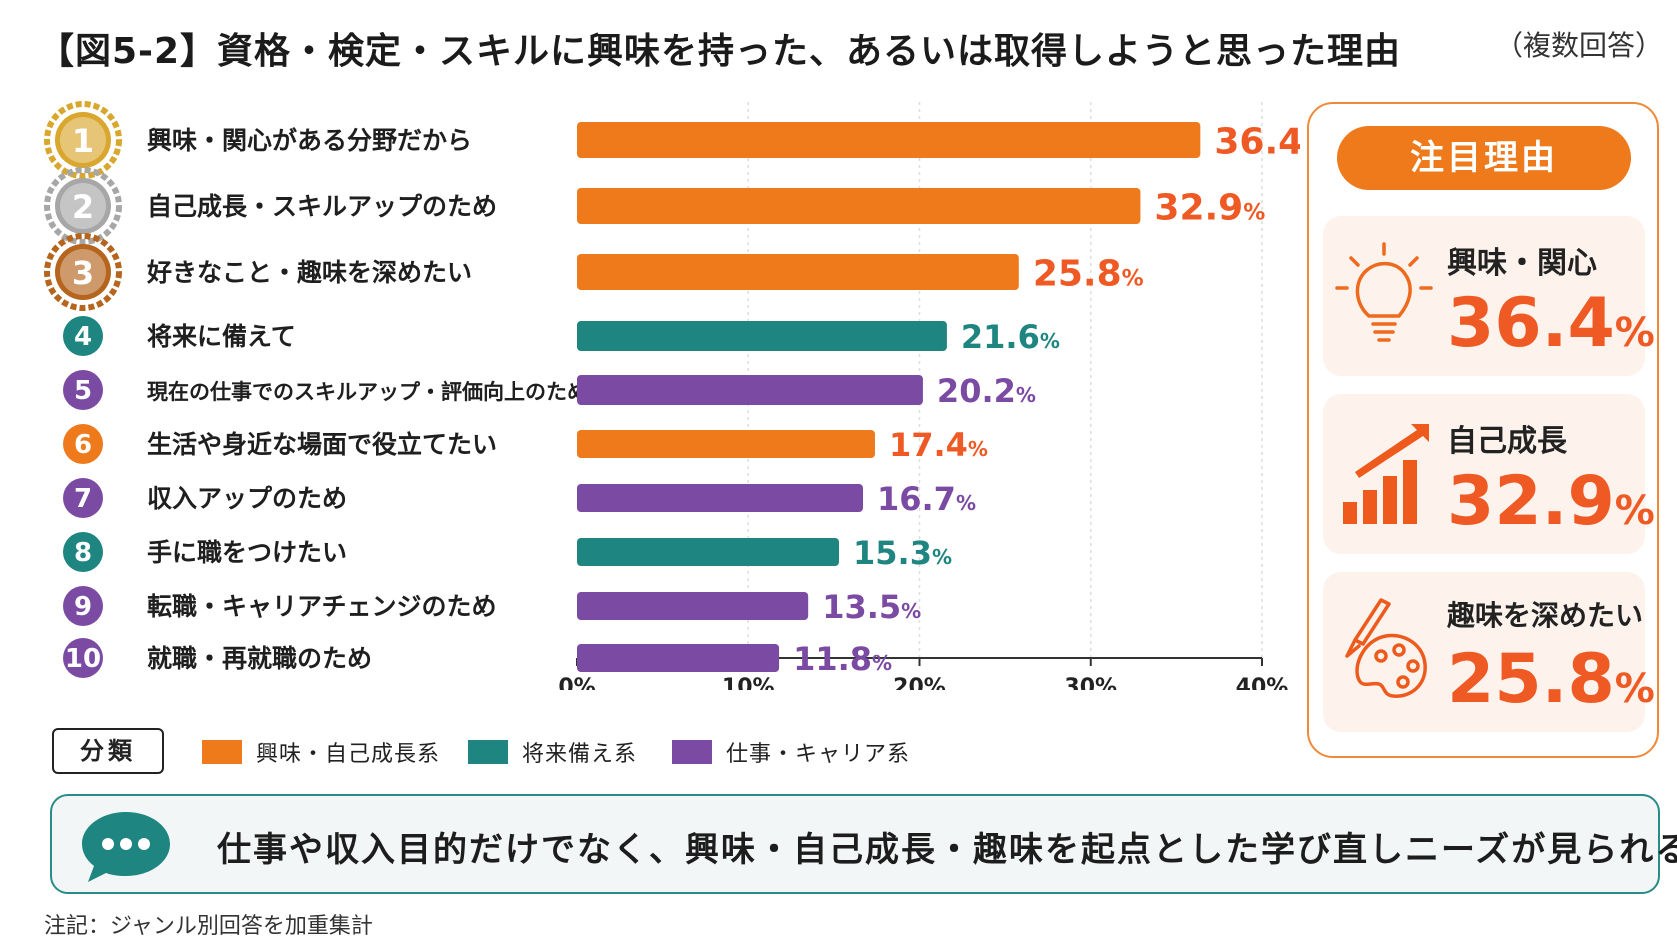 Image resolution: width=1677 pixels, height=940 pixels. Describe the element at coordinates (1551, 501) in the screenshot. I see `highlight-value: 32.9%` at that location.